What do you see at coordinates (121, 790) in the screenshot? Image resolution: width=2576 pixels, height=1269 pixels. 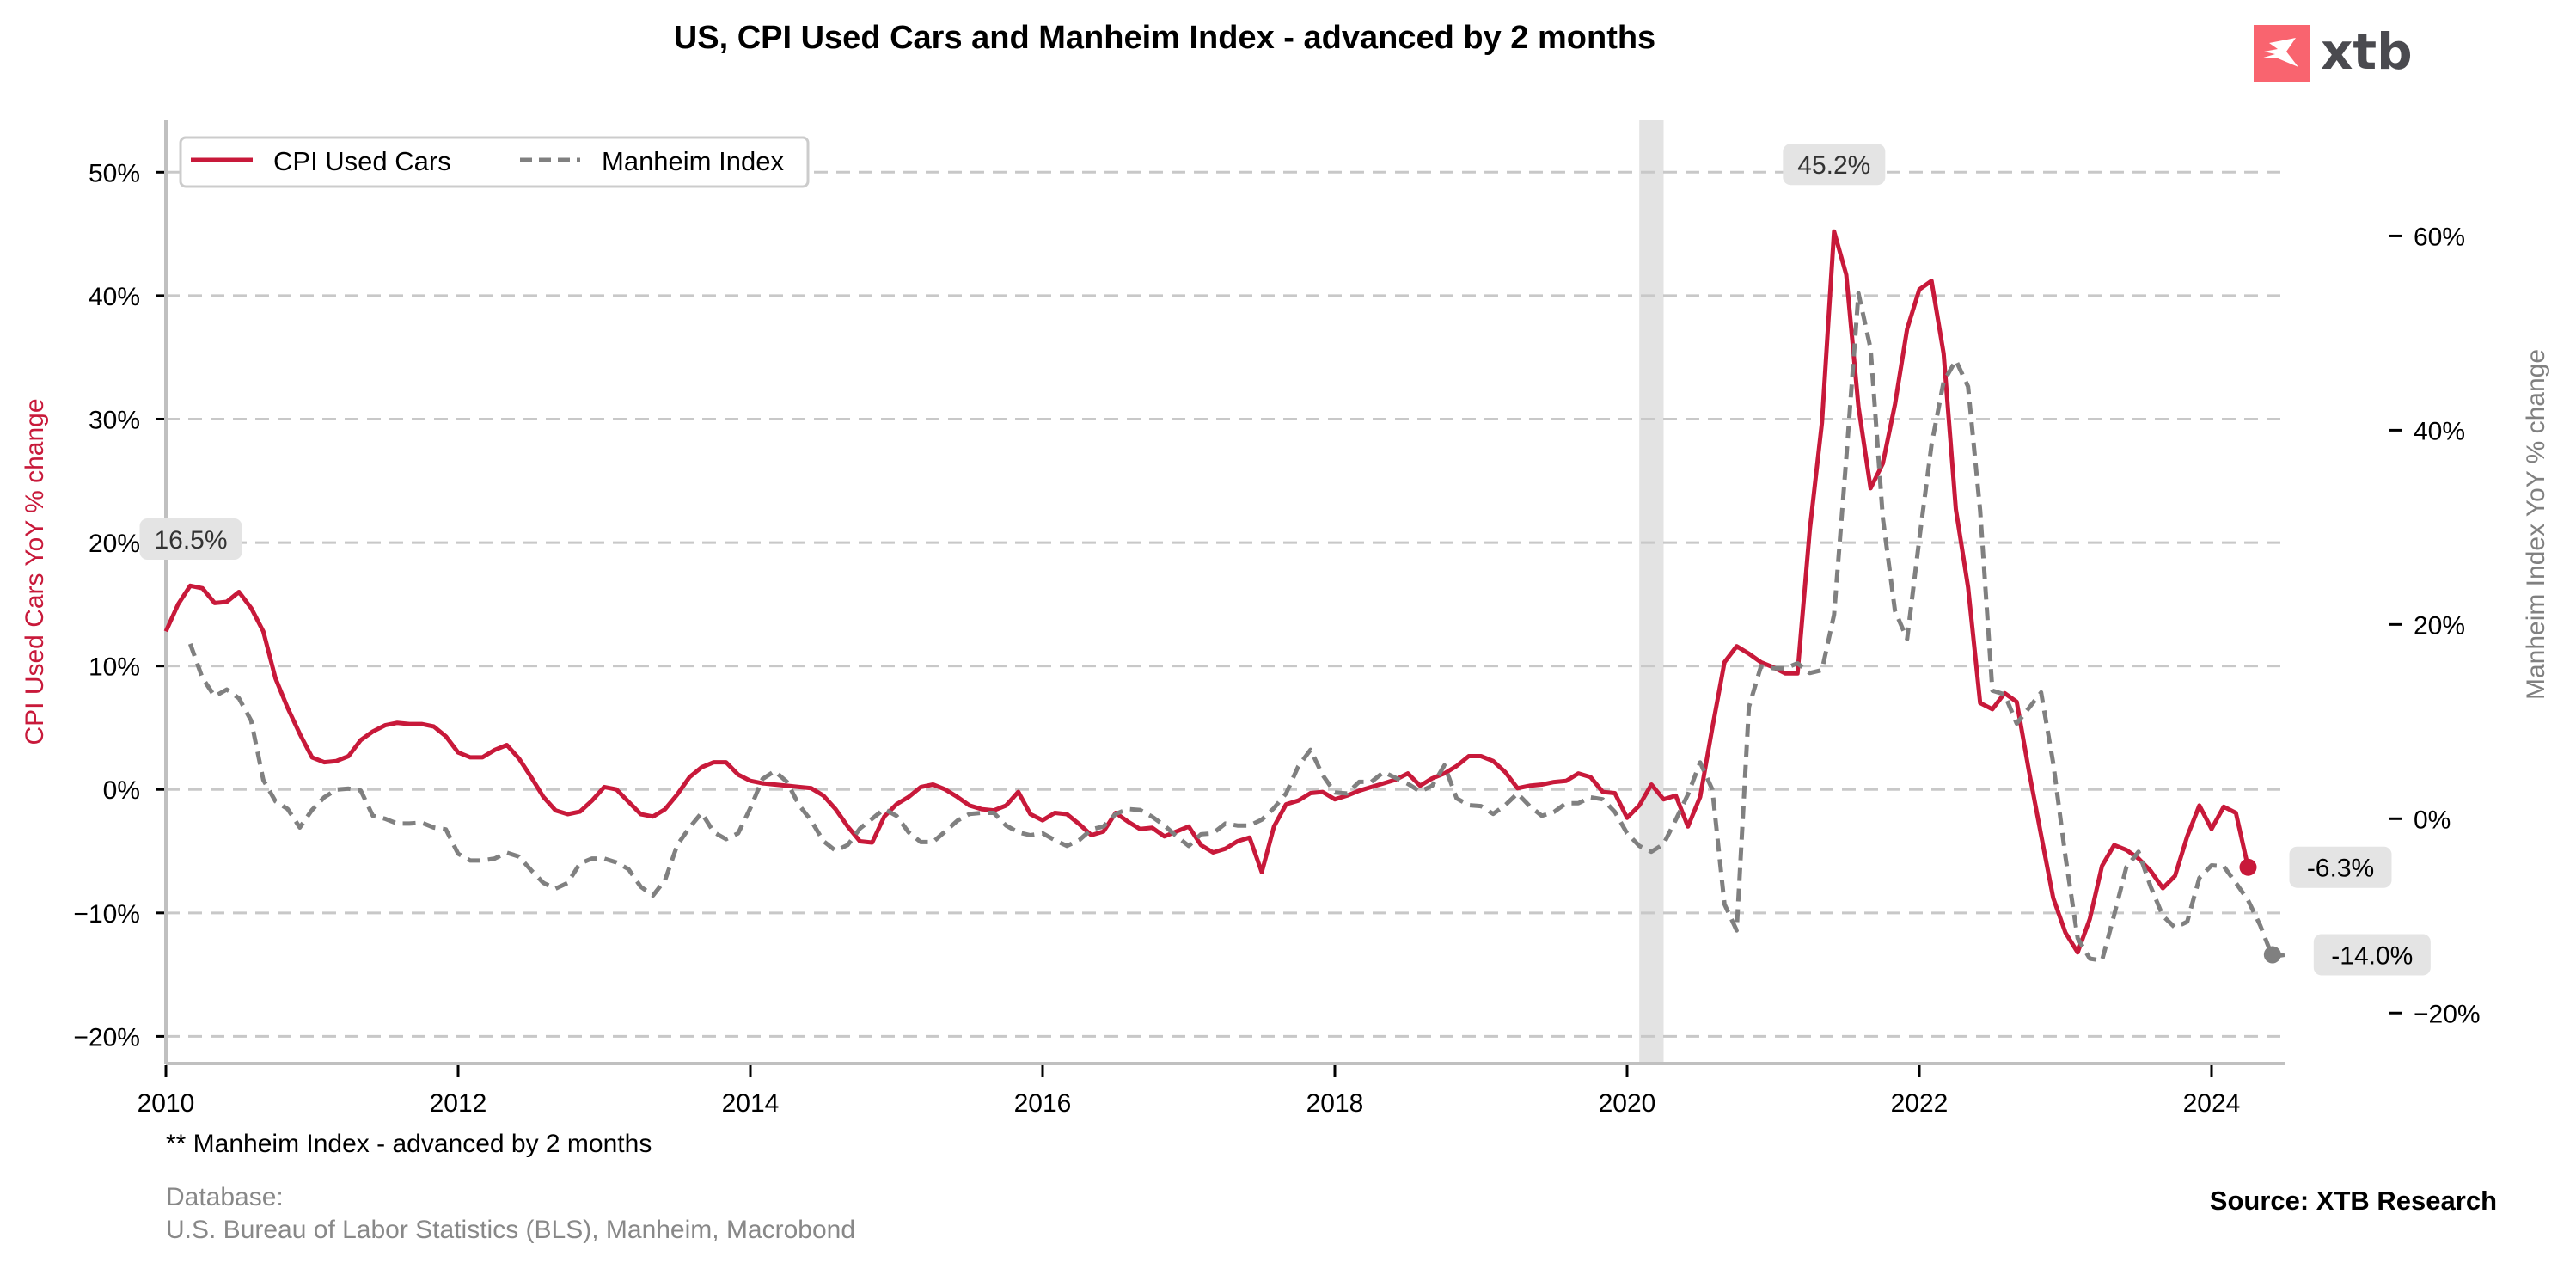 I see `y-tick-label-left: 0%` at bounding box center [121, 790].